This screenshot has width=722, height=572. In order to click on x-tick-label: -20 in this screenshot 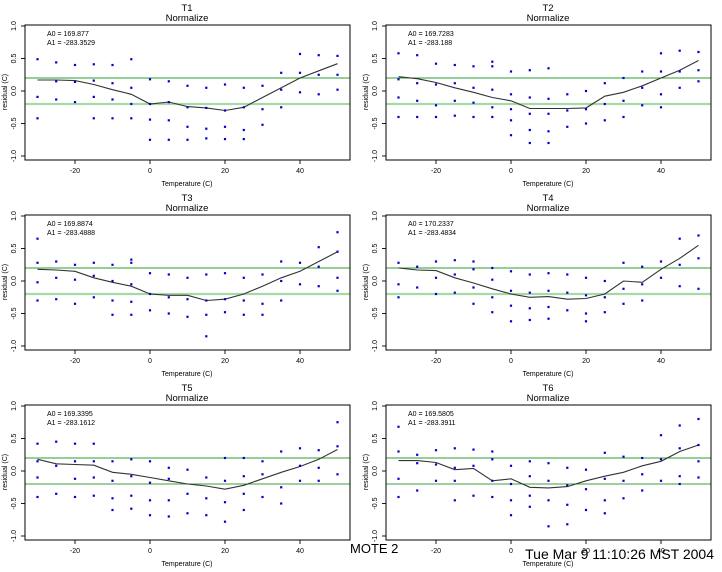, I will do `click(436, 171)`.